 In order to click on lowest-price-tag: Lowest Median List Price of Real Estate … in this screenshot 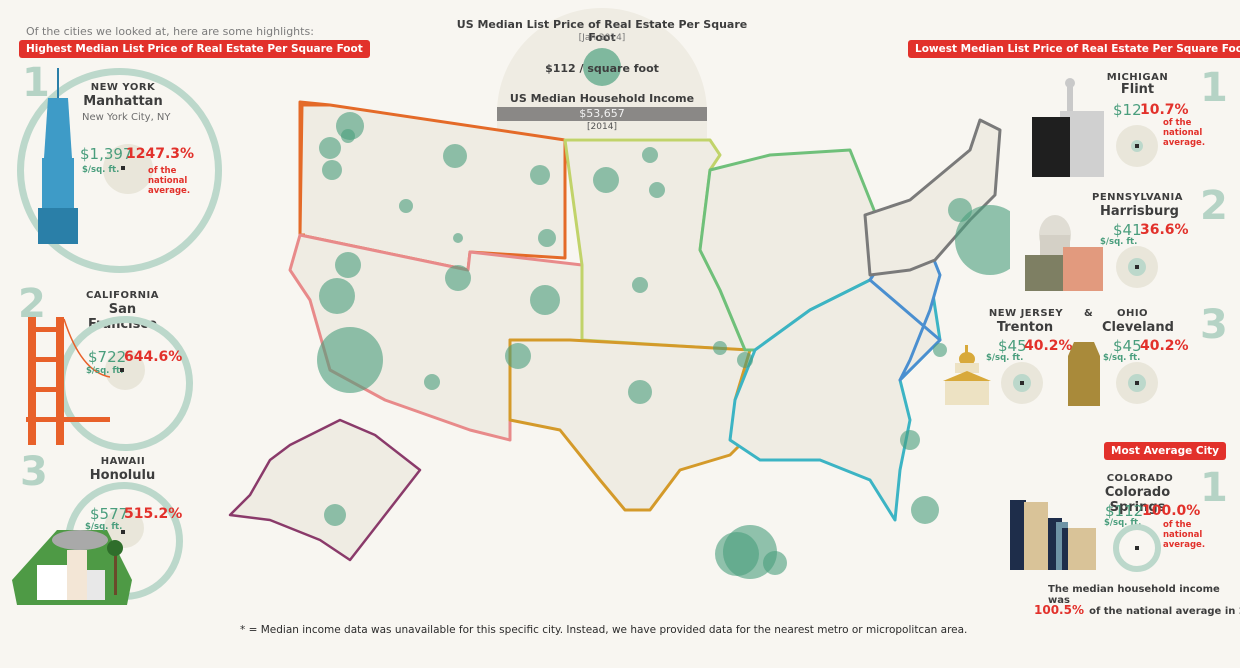, I will do `click(1074, 49)`.